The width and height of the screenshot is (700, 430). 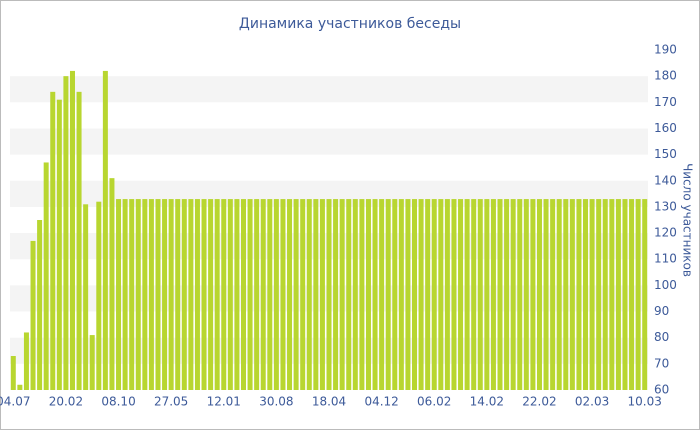 What do you see at coordinates (276, 402) in the screenshot?
I see `x-tick-label: 30.08` at bounding box center [276, 402].